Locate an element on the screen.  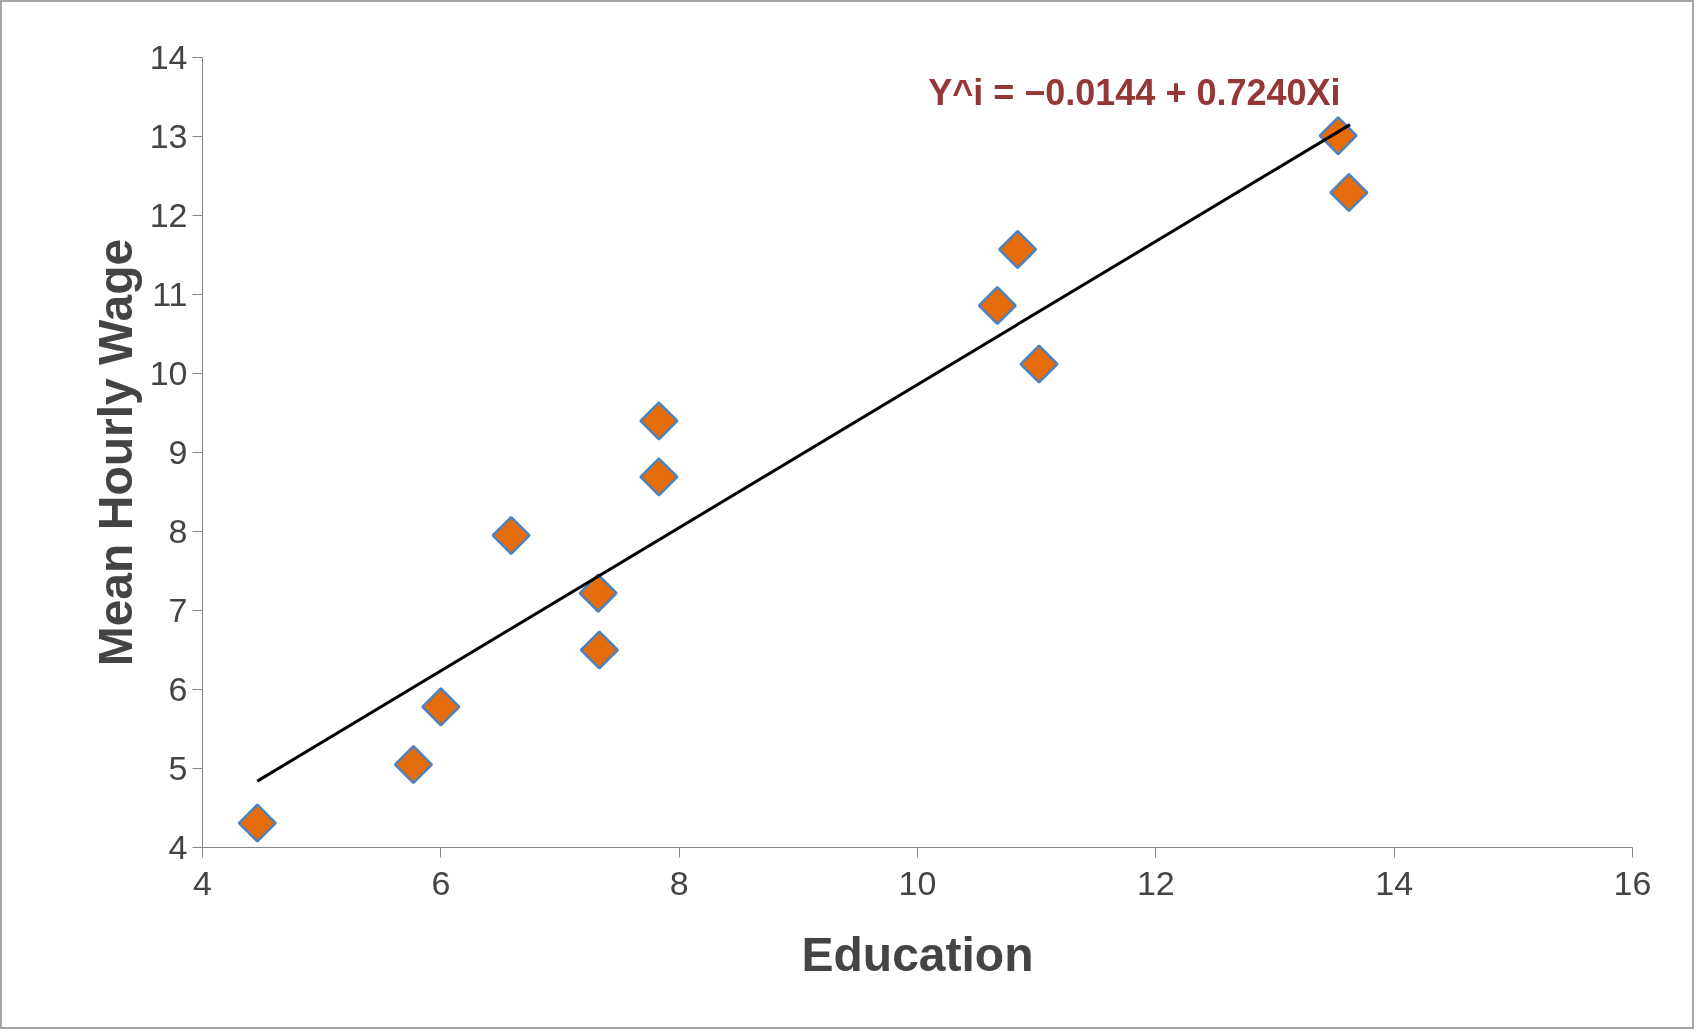
x-axis-title: Education is located at coordinates (917, 954).